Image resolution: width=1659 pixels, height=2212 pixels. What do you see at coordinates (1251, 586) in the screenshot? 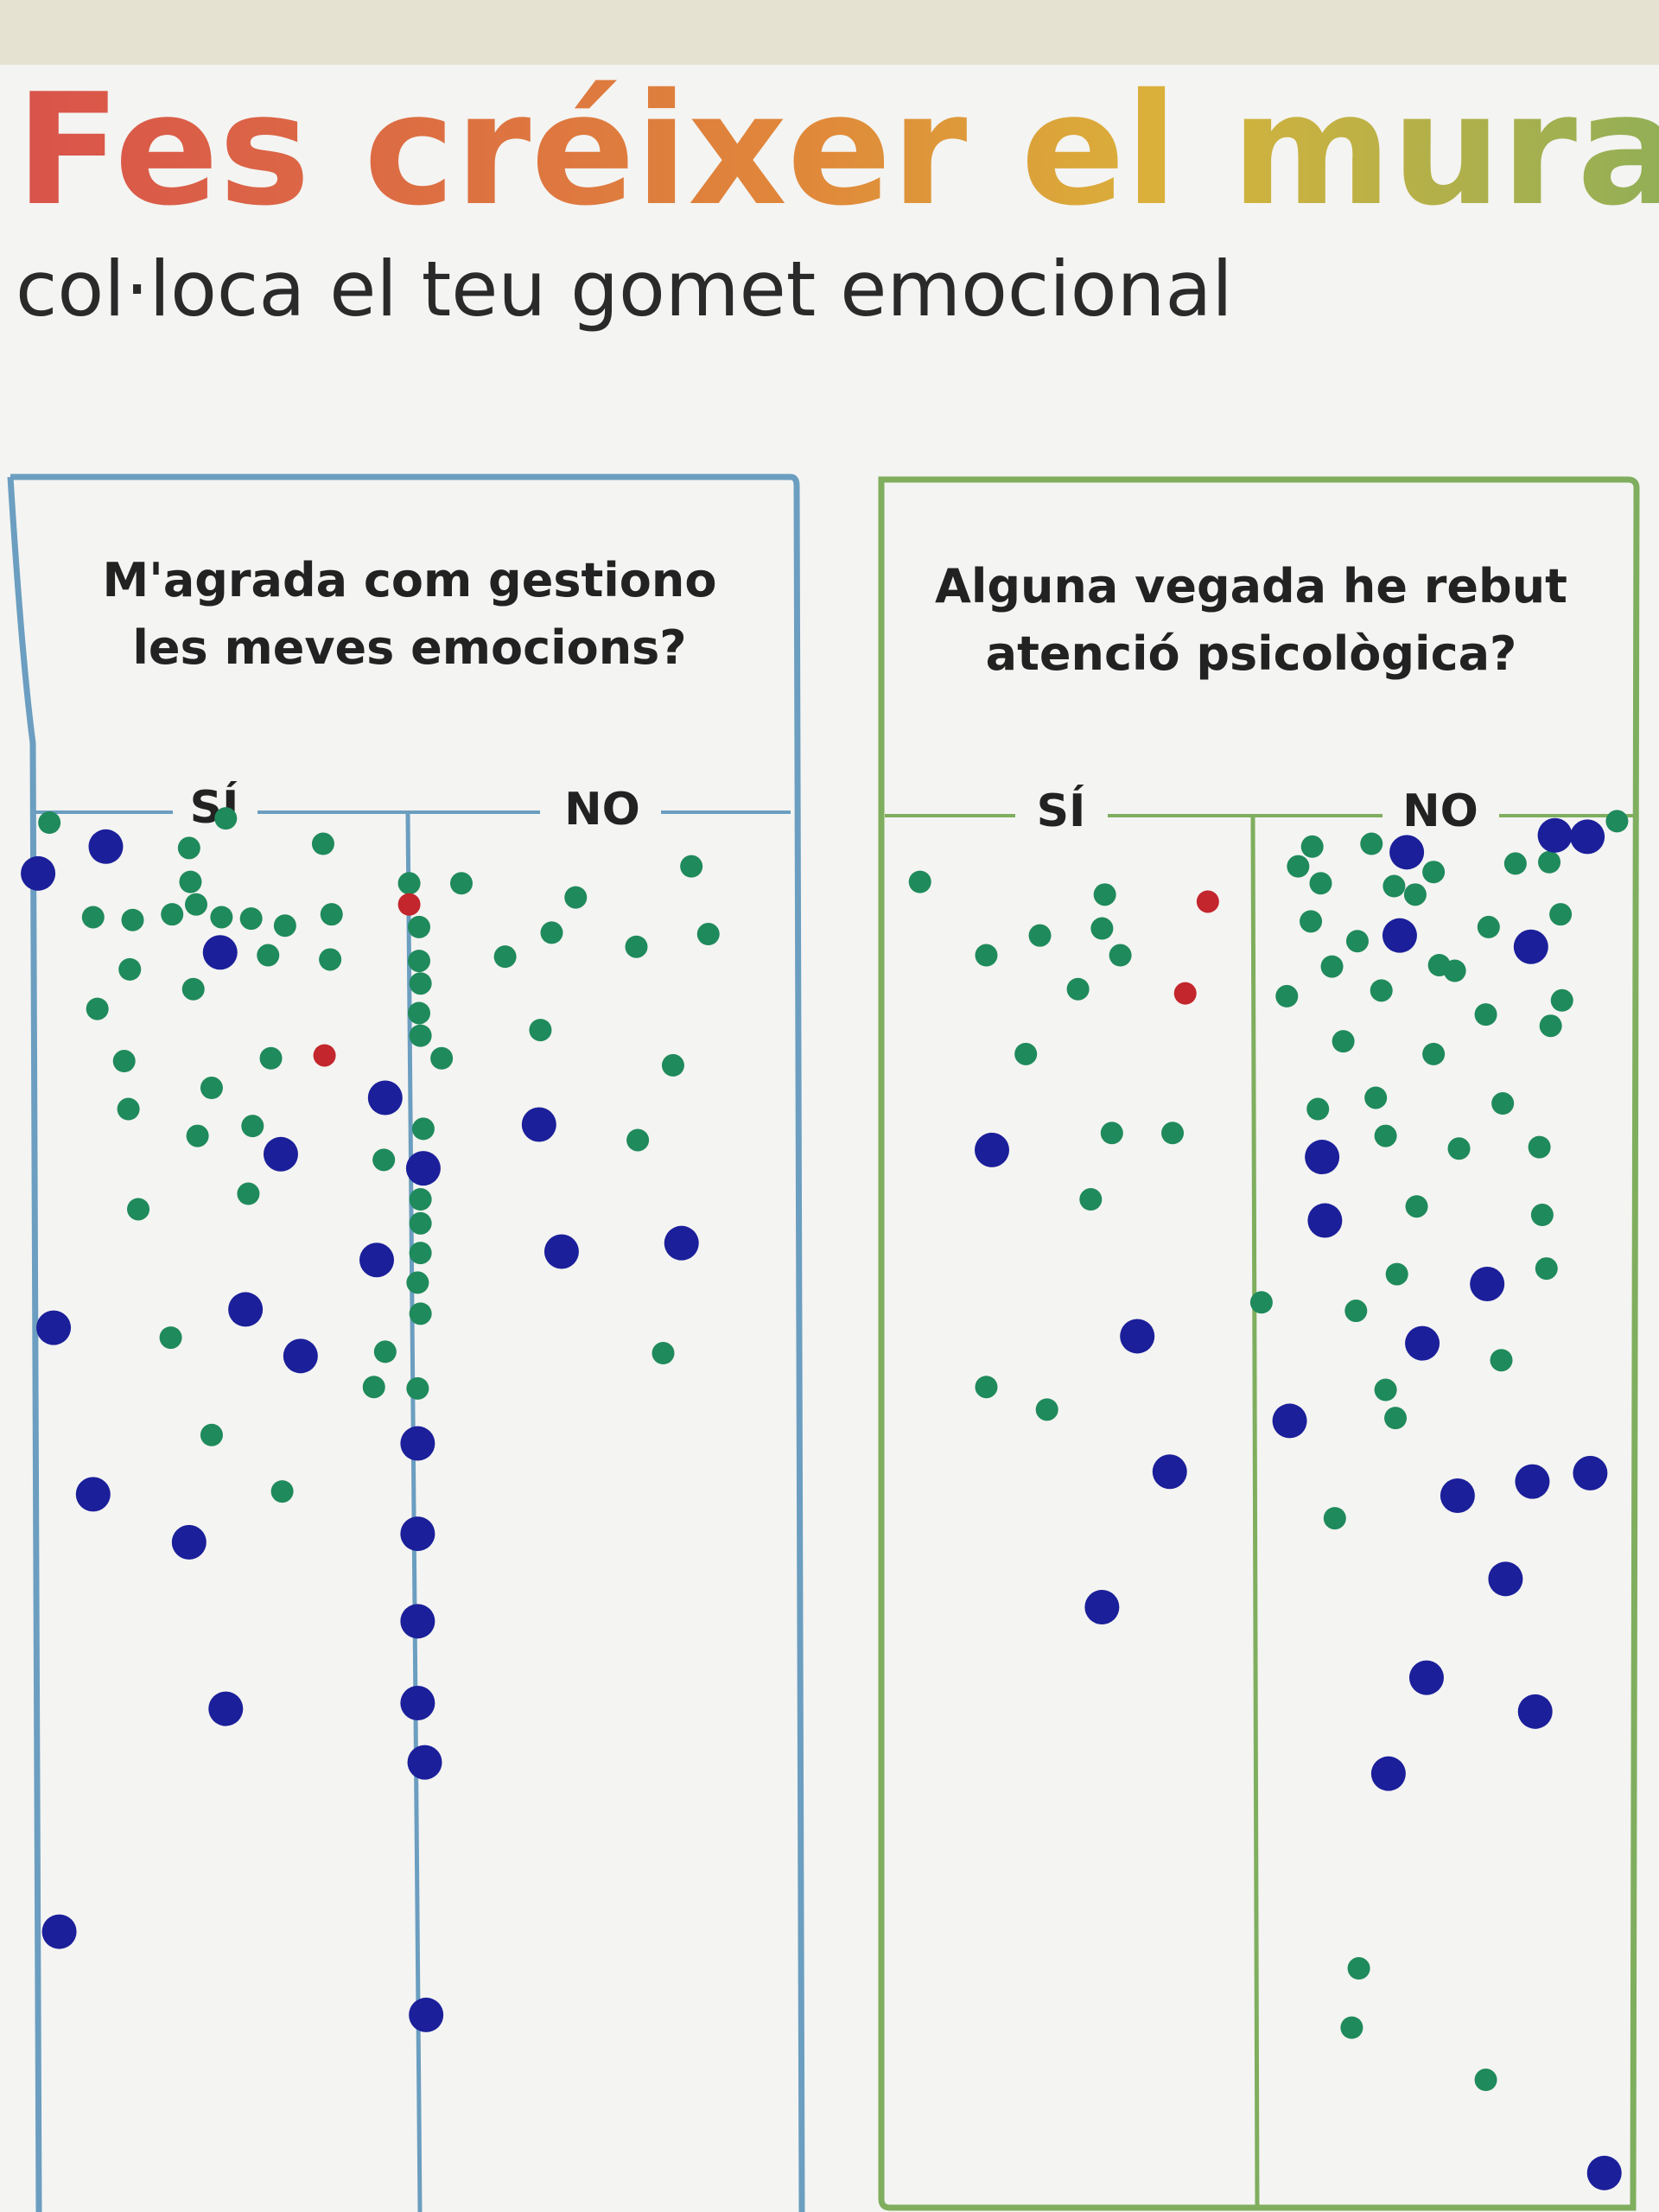
I see `question-line: Alguna vegada he rebut` at bounding box center [1251, 586].